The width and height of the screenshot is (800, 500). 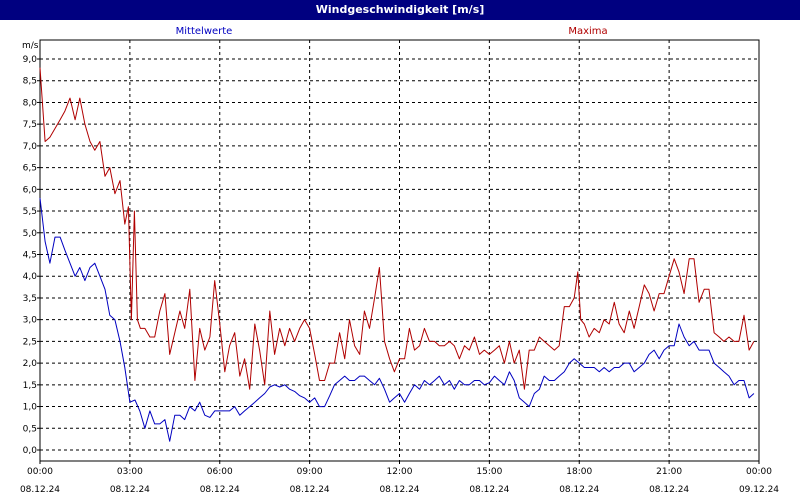 I want to click on y-tick-label: 3,5, so click(x=30, y=299).